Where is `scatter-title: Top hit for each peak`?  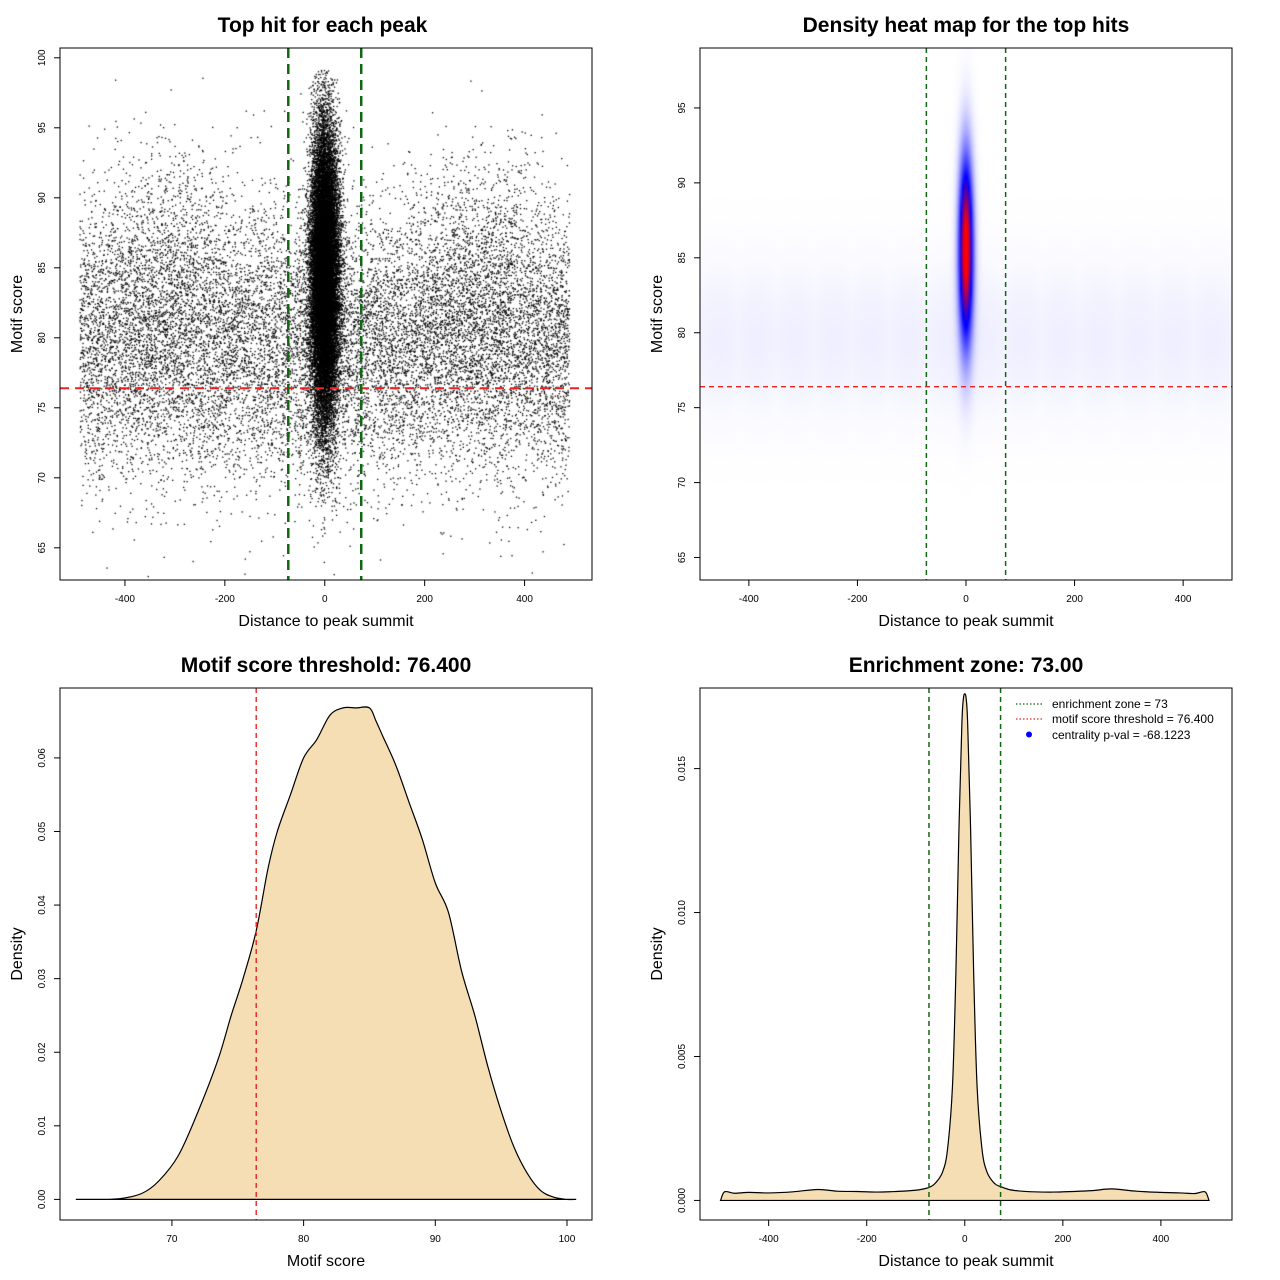
scatter-title: Top hit for each peak is located at coordinates (323, 25).